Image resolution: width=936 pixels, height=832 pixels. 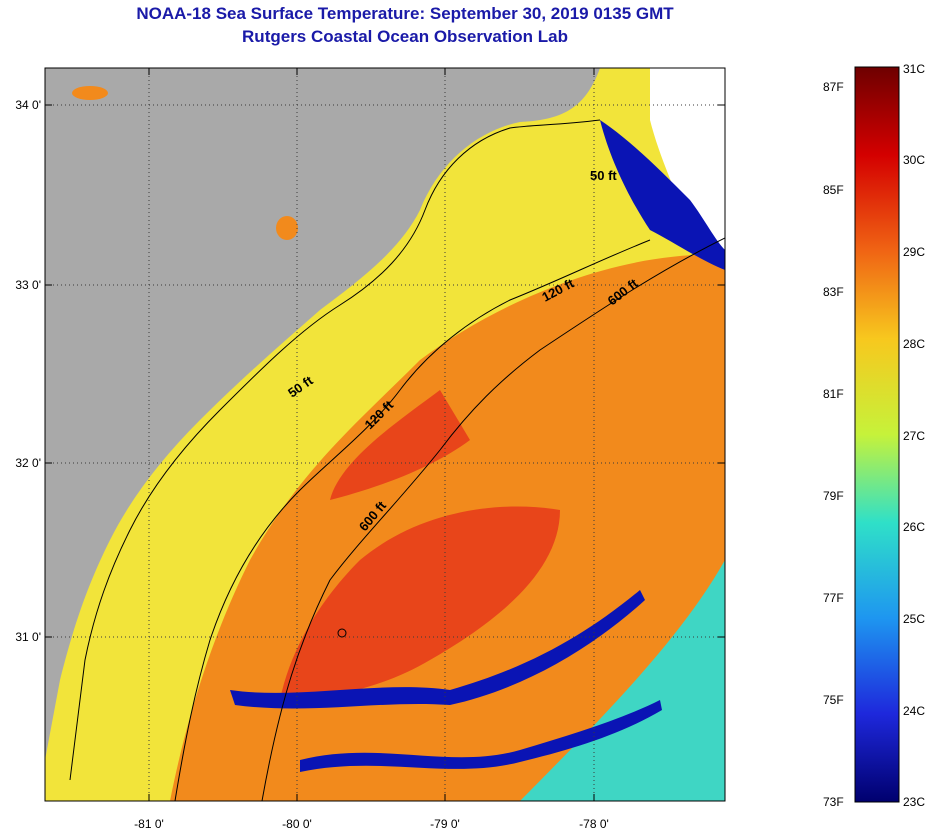 What do you see at coordinates (594, 824) in the screenshot?
I see `lon-tick-label: -78 0'` at bounding box center [594, 824].